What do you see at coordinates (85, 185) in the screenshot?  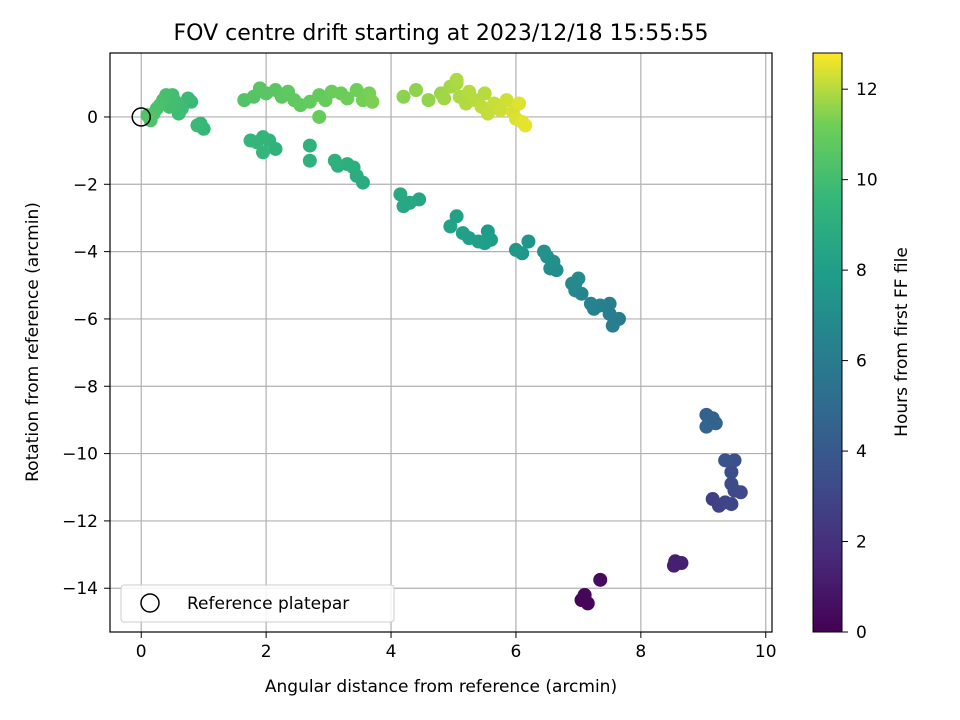 I see `y-tick-label: −2` at bounding box center [85, 185].